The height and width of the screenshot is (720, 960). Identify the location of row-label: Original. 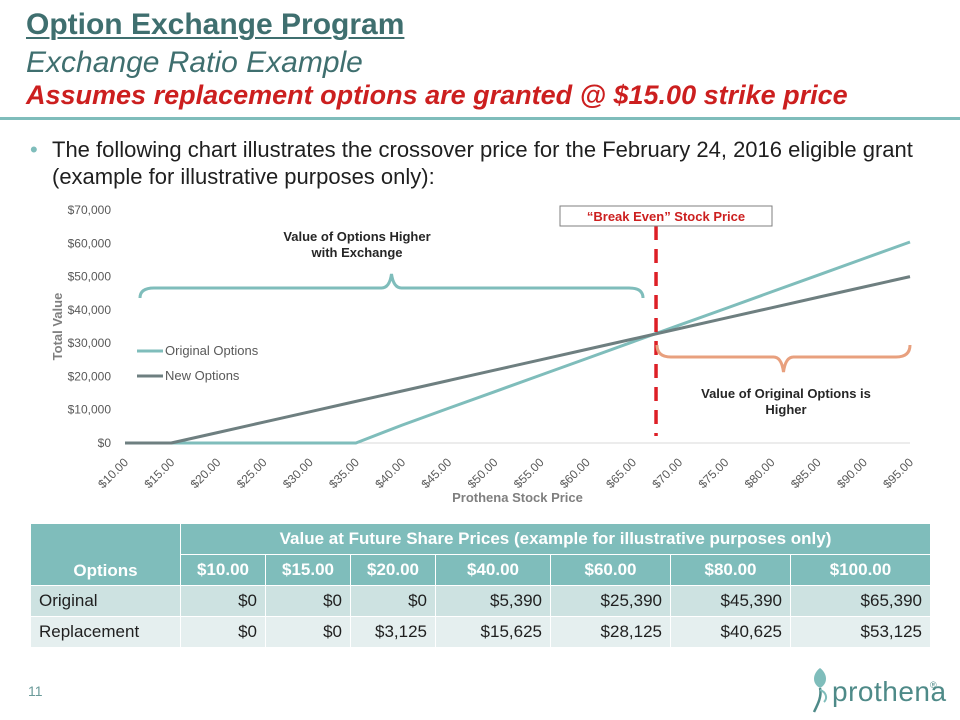
(105, 601).